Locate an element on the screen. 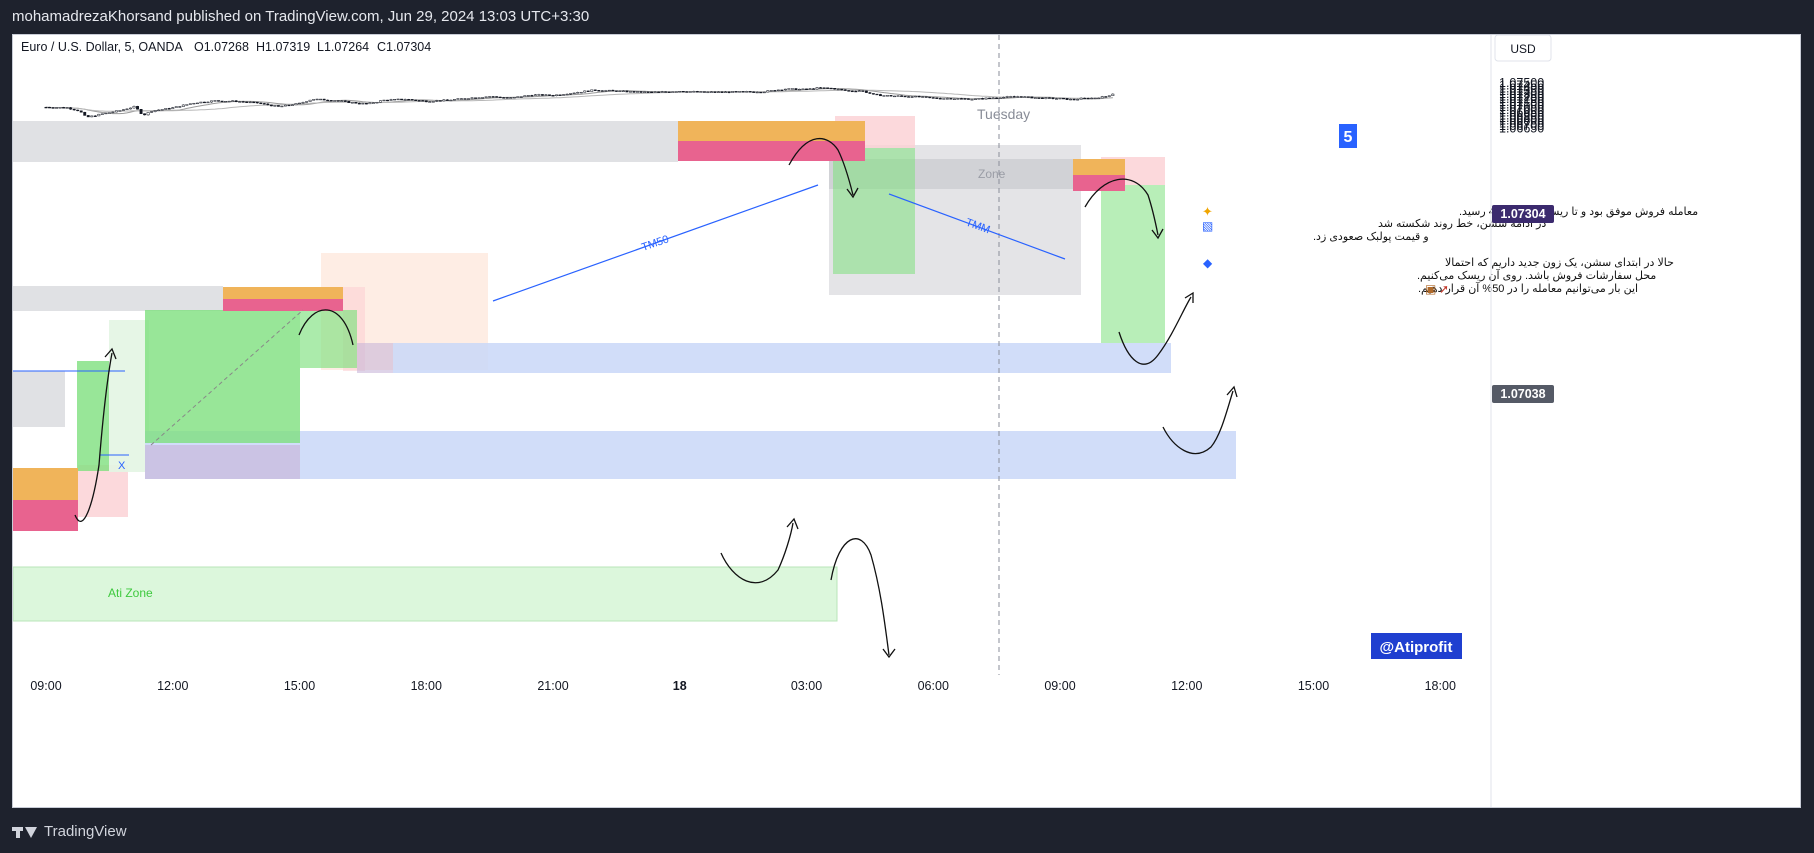  ati-zone-label: Ati Zone is located at coordinates (130, 593).